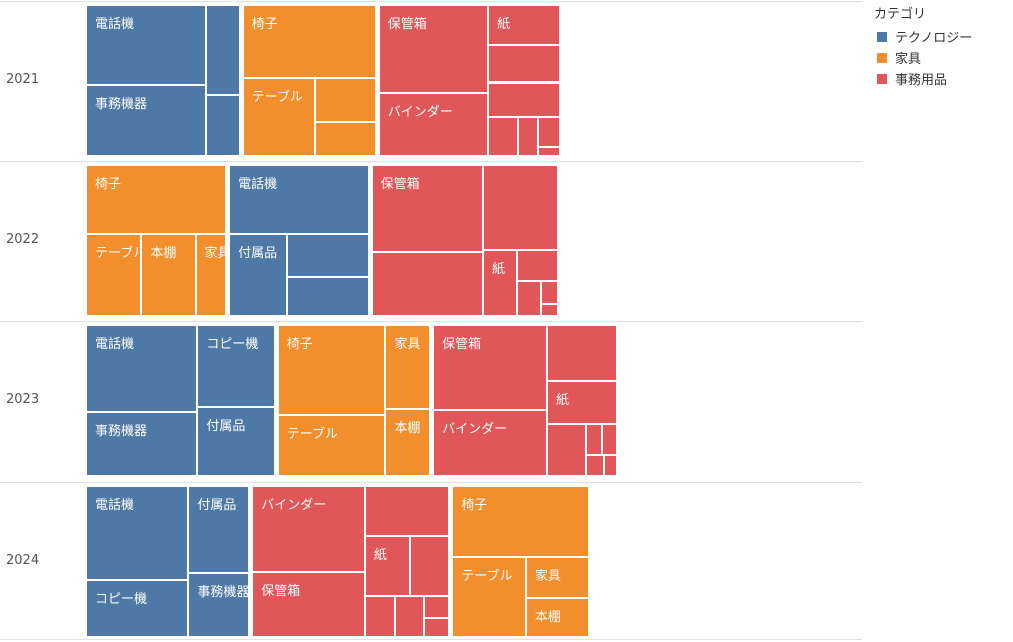 This screenshot has width=1013, height=642. Describe the element at coordinates (610, 465) in the screenshot. I see `treemap-cell-2023-事務用品-6` at that location.